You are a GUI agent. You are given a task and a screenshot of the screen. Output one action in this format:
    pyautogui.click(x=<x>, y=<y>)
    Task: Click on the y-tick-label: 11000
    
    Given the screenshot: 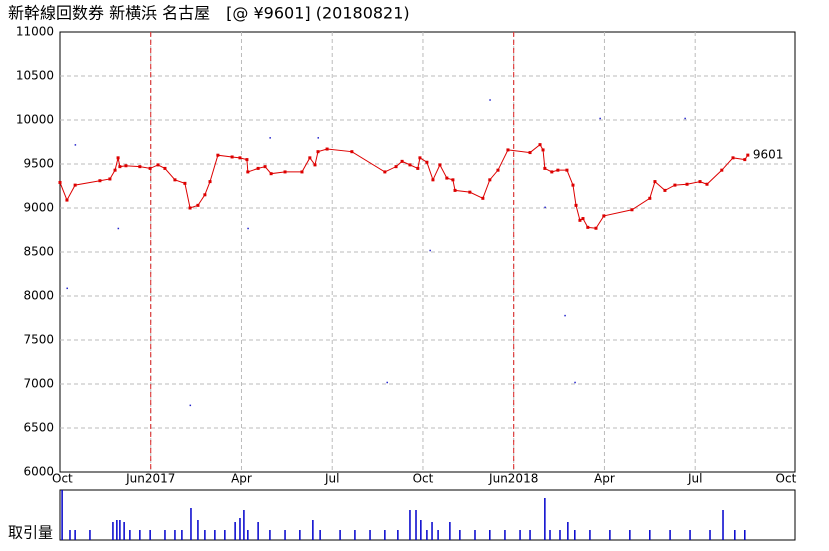 What is the action you would take?
    pyautogui.click(x=35, y=32)
    